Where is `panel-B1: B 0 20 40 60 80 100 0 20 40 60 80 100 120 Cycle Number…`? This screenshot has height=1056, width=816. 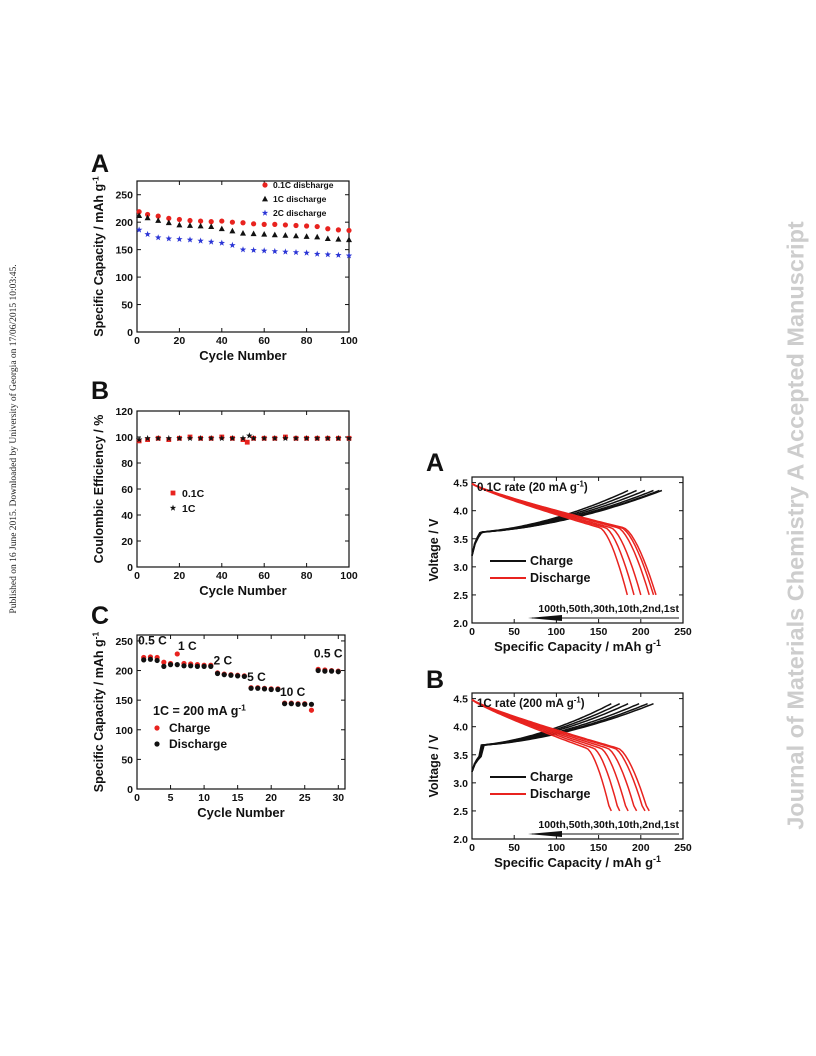 panel-B1: B 0 20 40 60 80 100 0 20 40 60 80 100 120 Cycle Number… is located at coordinates (224, 487).